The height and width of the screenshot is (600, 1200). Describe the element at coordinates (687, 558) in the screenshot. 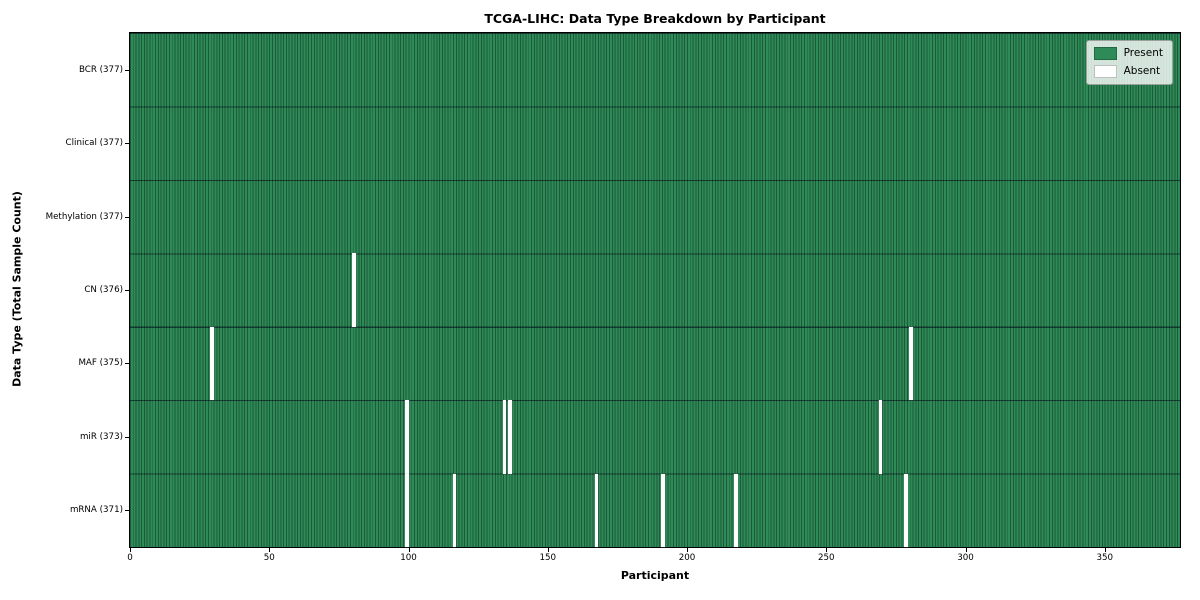

I see `x-tick-label-200: 200` at that location.